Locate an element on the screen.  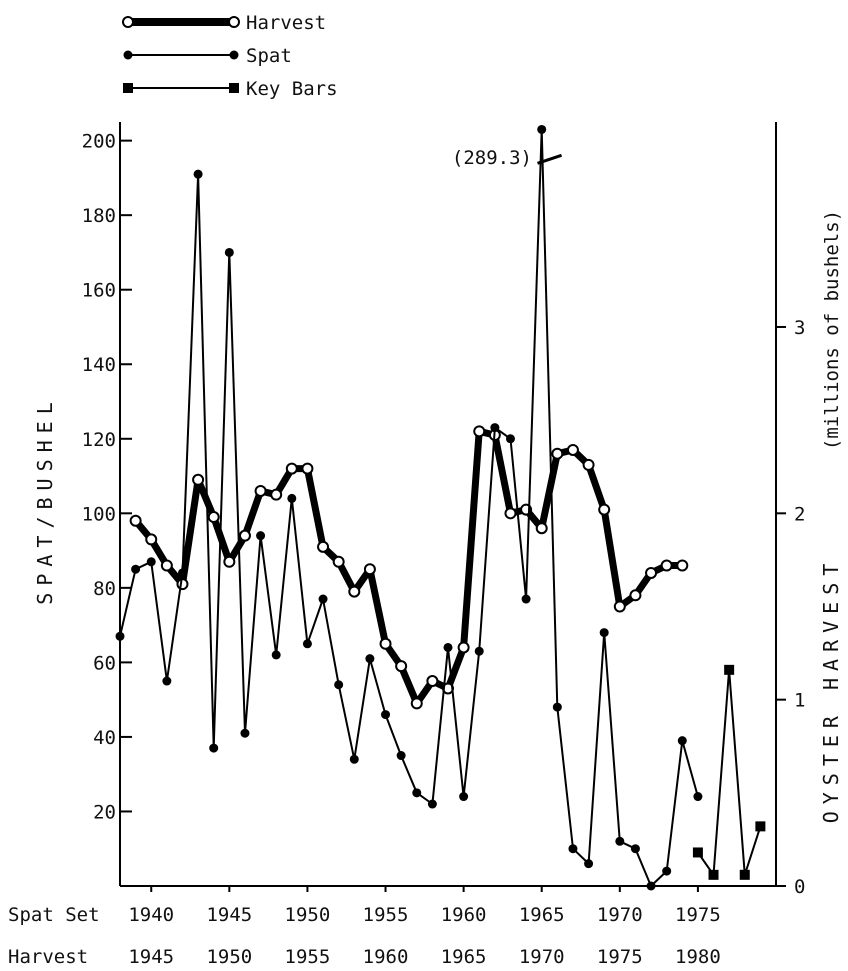
x-tick-label-0-1955: 1955 is located at coordinates (386, 915).